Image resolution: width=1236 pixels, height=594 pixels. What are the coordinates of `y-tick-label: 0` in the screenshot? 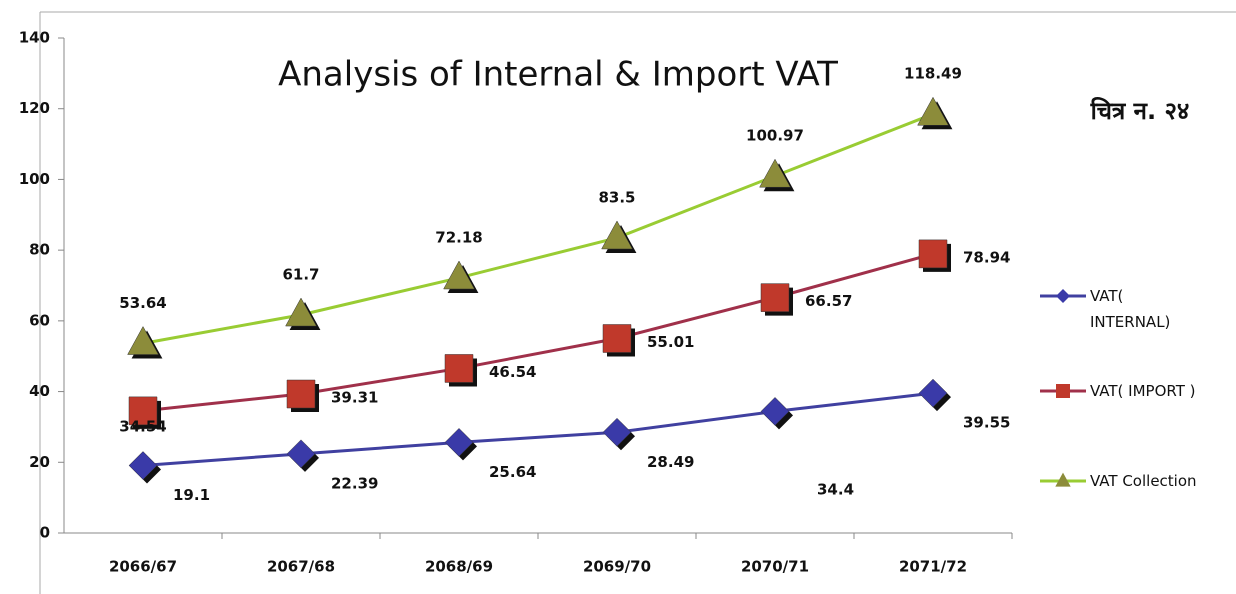 It's located at (45, 533).